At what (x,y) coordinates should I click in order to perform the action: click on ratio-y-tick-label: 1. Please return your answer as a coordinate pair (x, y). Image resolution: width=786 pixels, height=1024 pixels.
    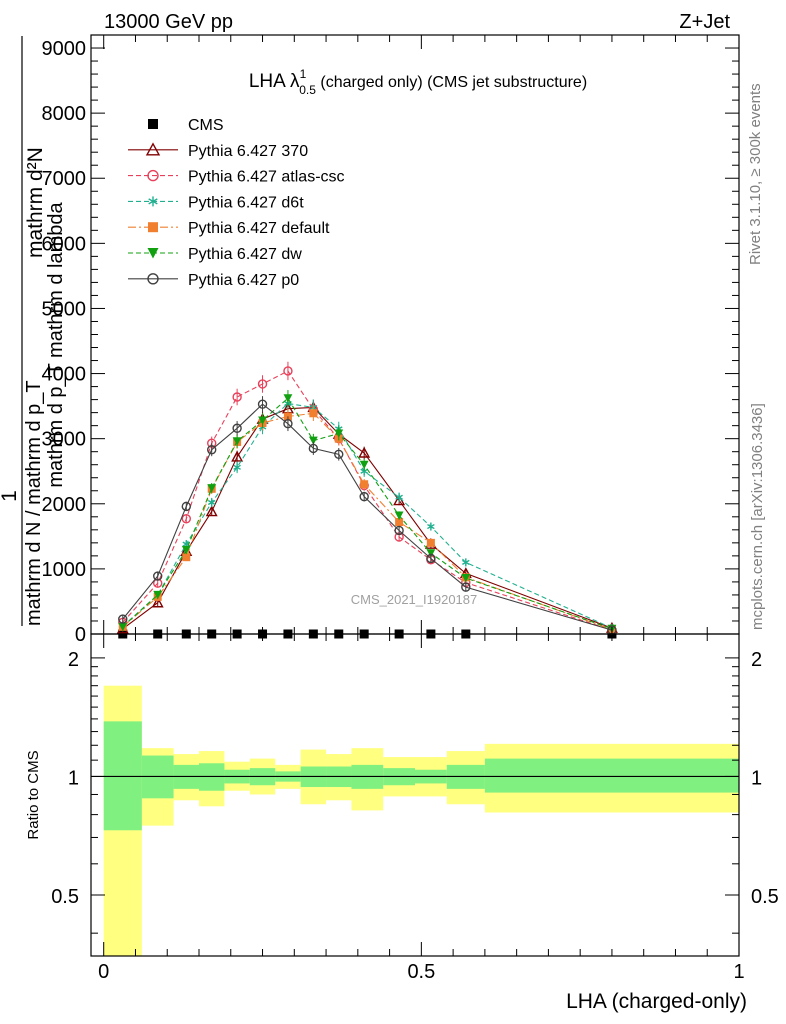
    Looking at the image, I should click on (73, 778).